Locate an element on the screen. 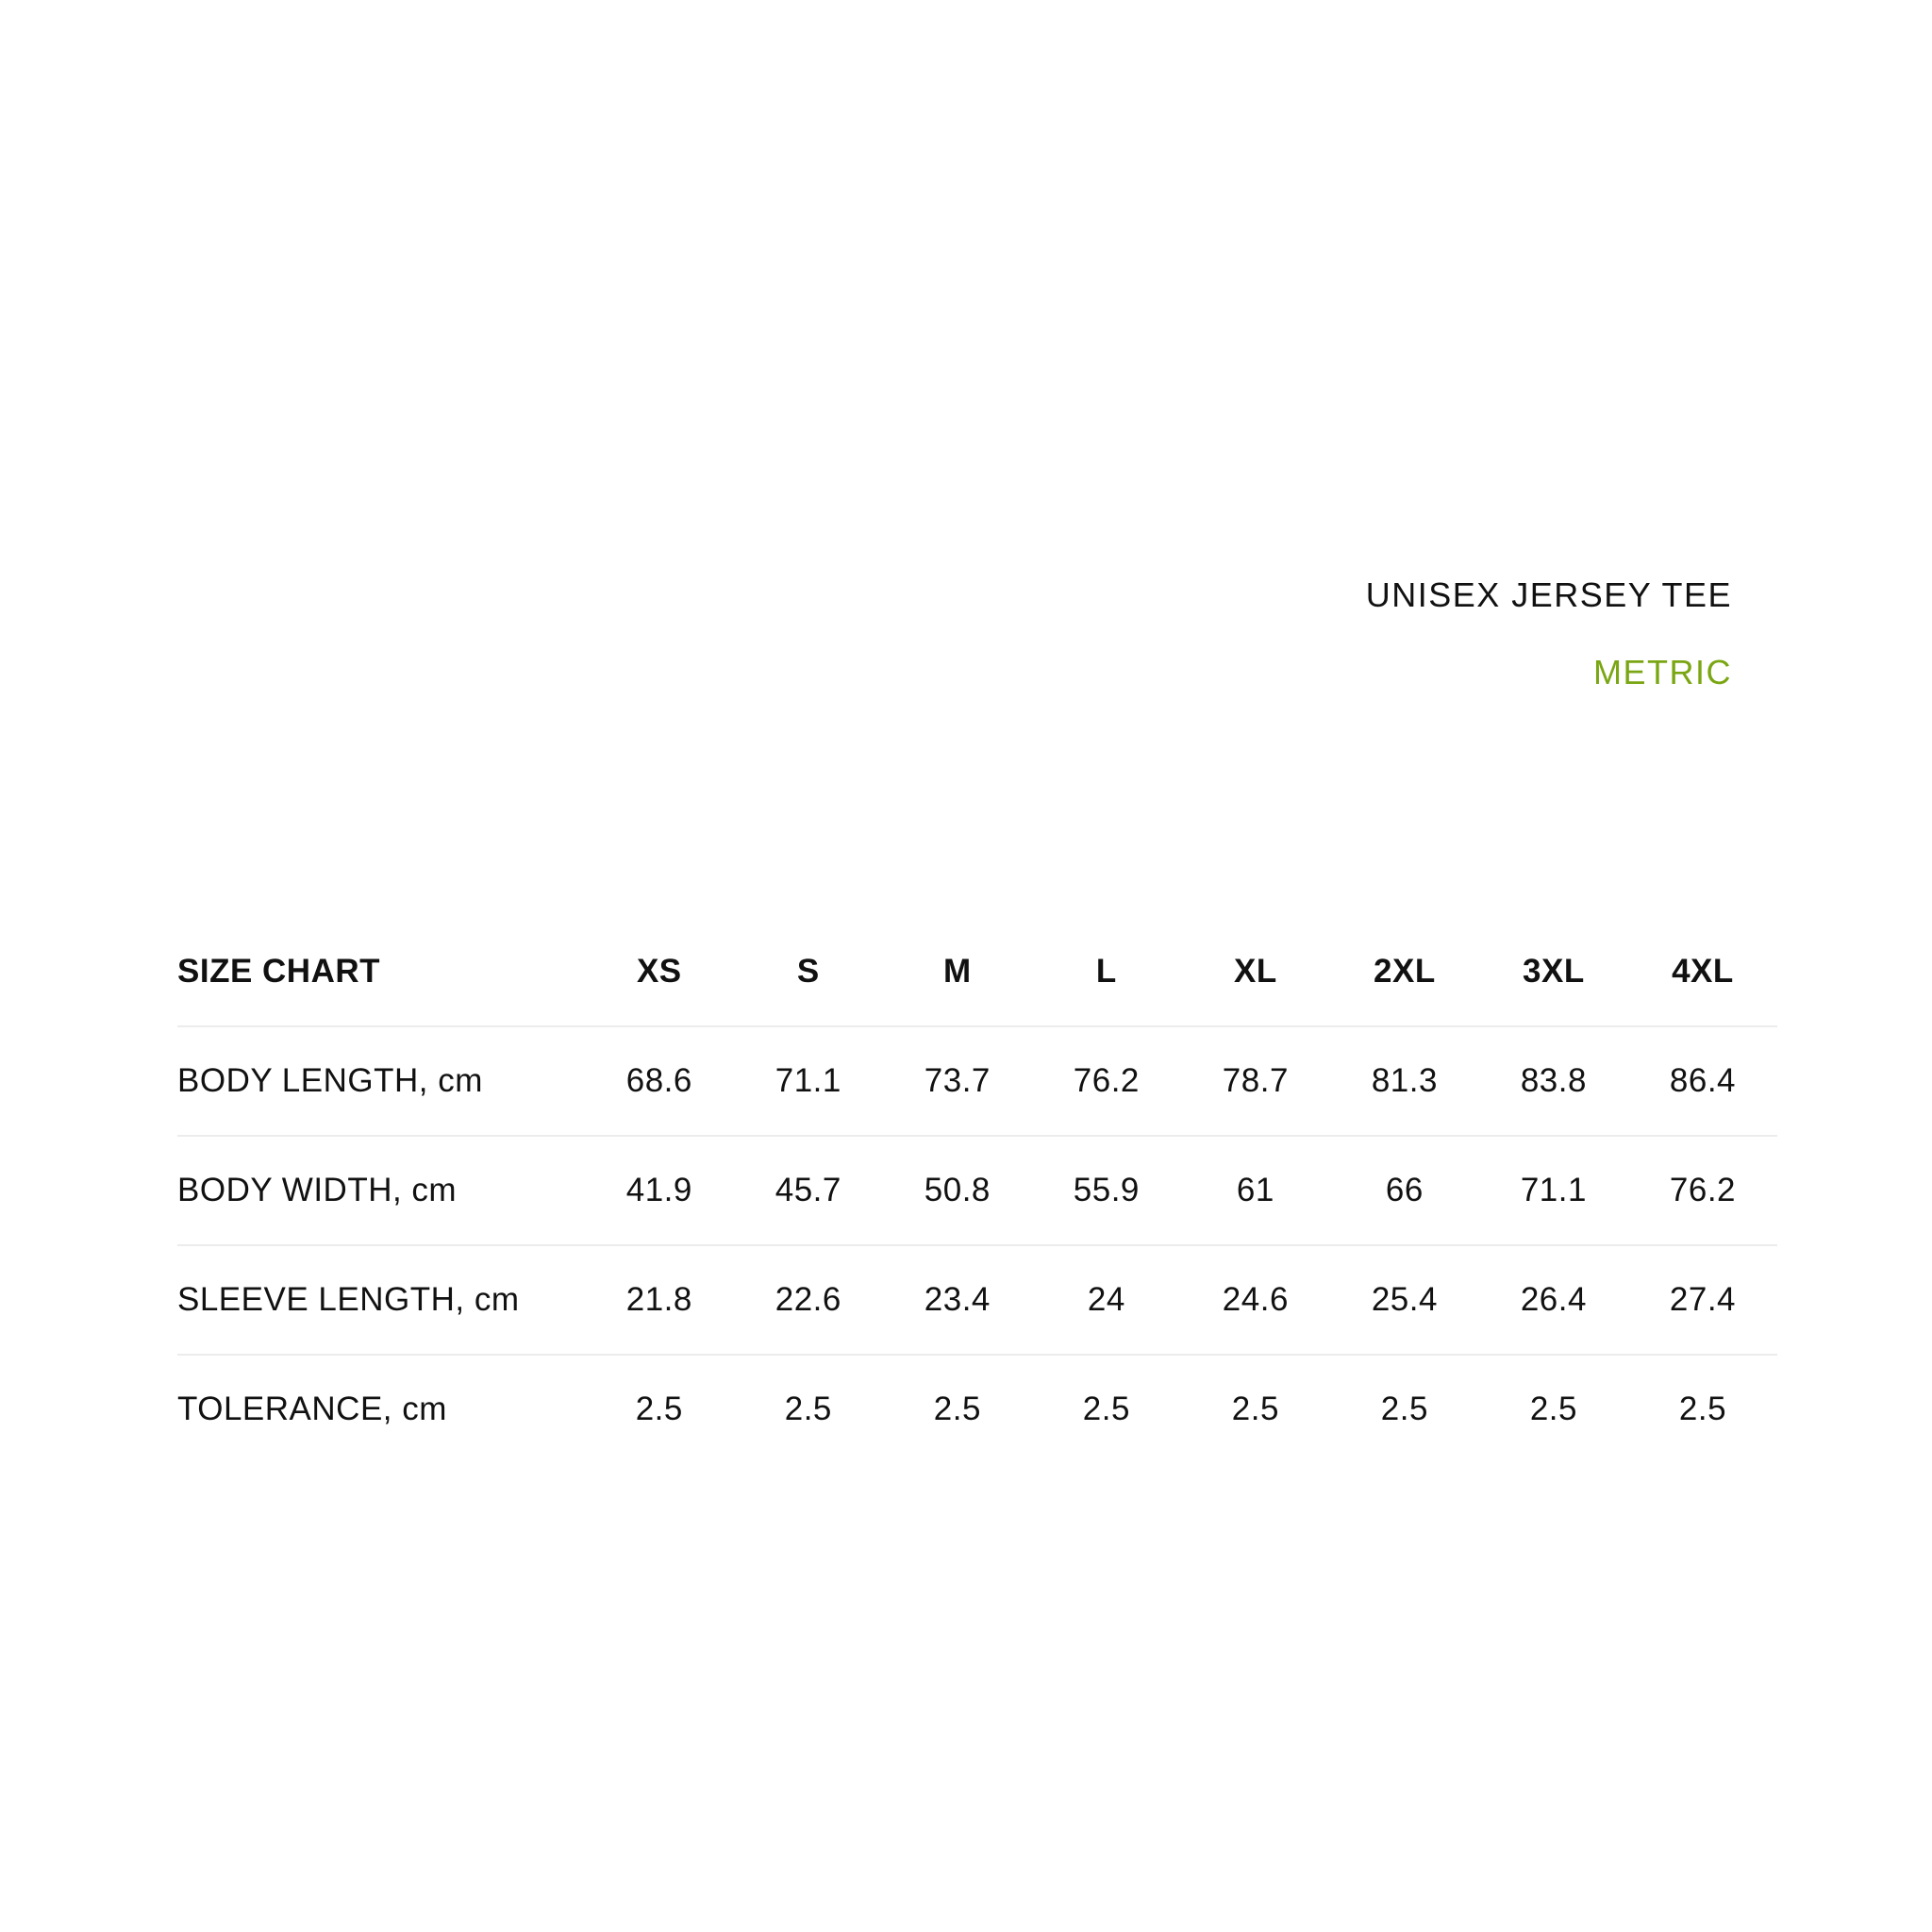  size-header-s: S is located at coordinates (808, 971).